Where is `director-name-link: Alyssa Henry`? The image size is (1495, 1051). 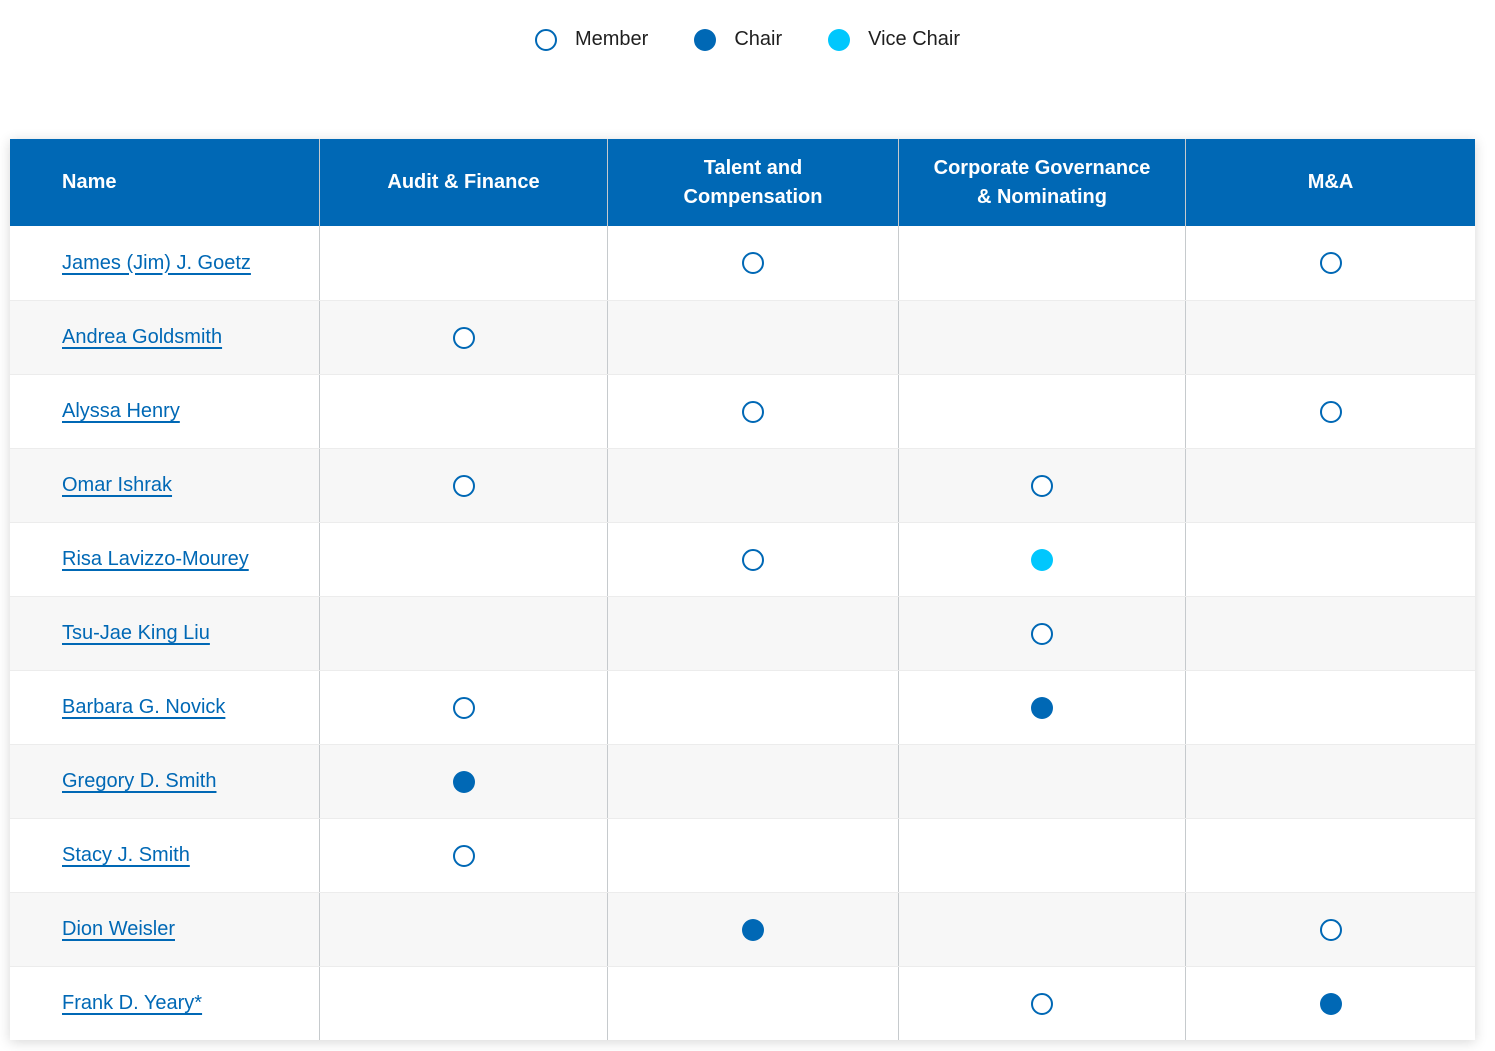 director-name-link: Alyssa Henry is located at coordinates (121, 411).